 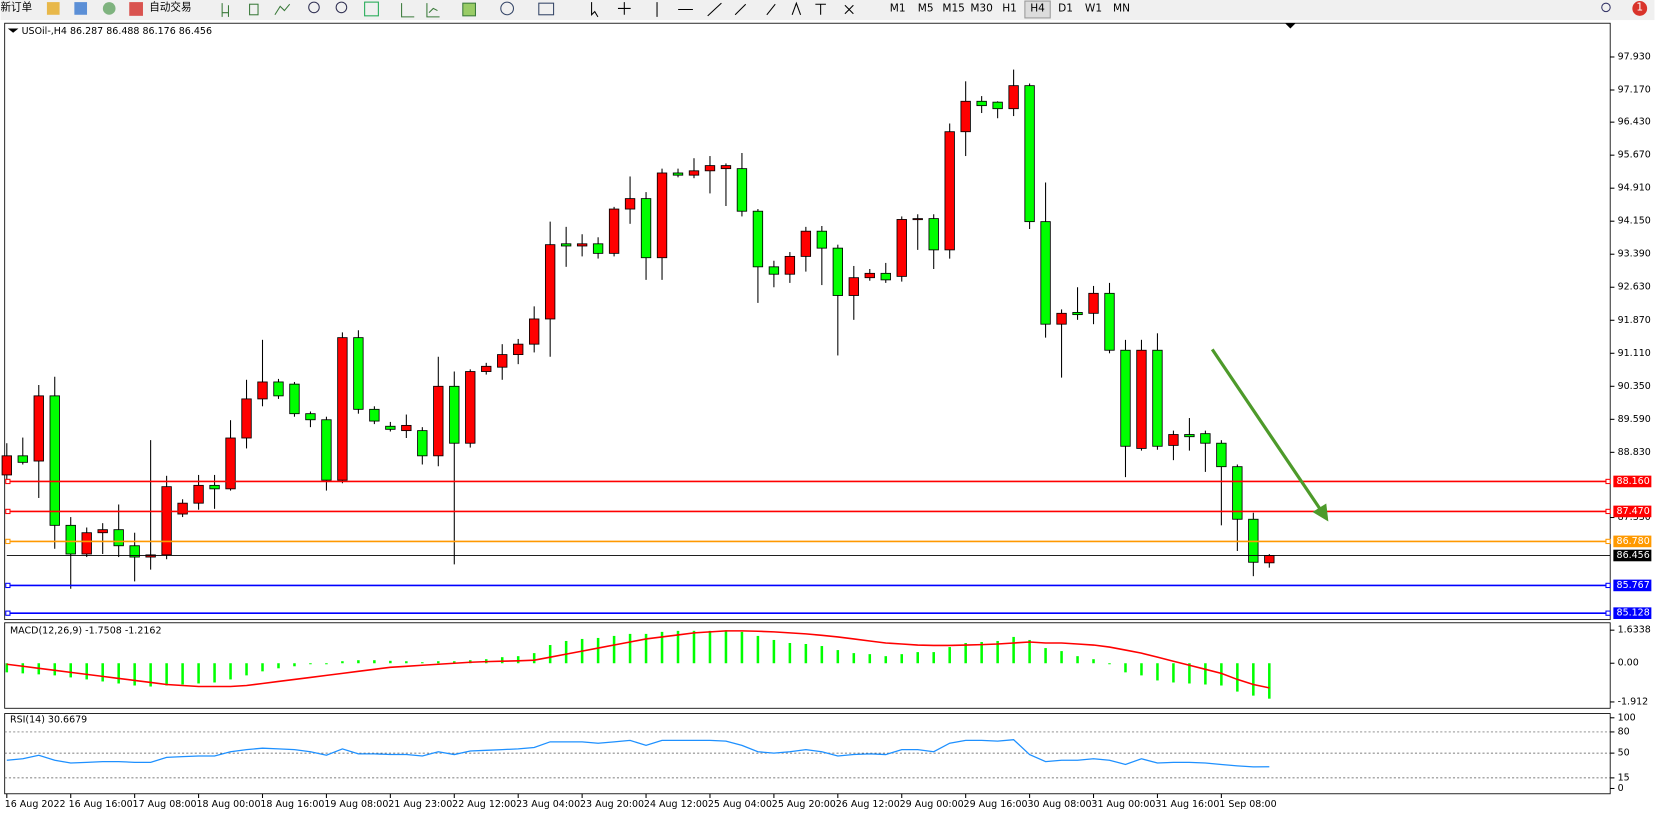 I want to click on timeframe-button: H1, so click(x=1009, y=8).